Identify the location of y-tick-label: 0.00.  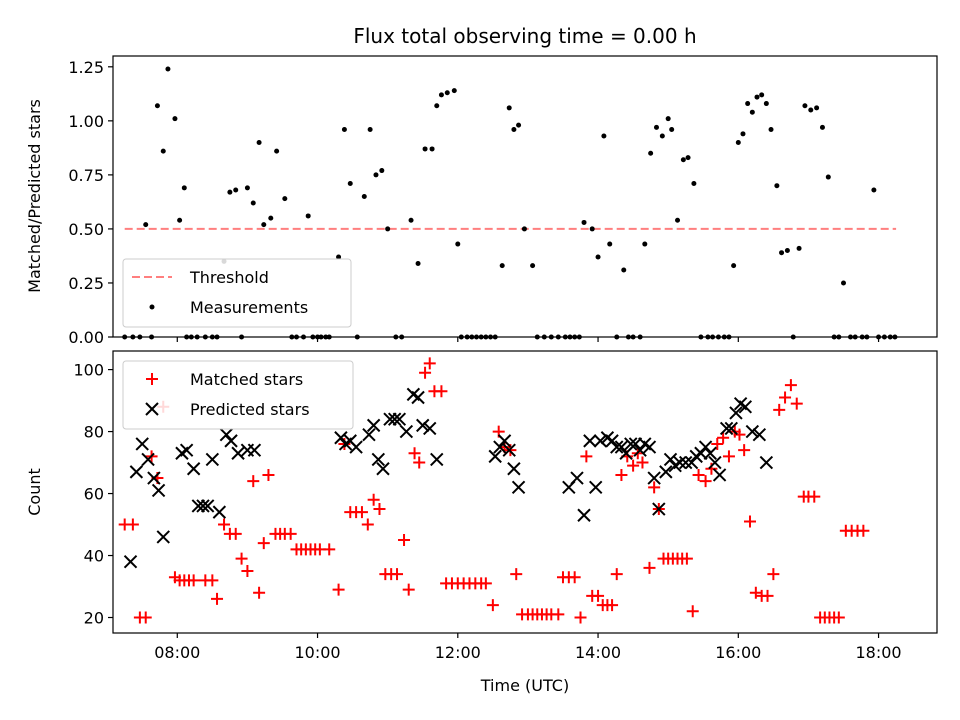
(86, 337).